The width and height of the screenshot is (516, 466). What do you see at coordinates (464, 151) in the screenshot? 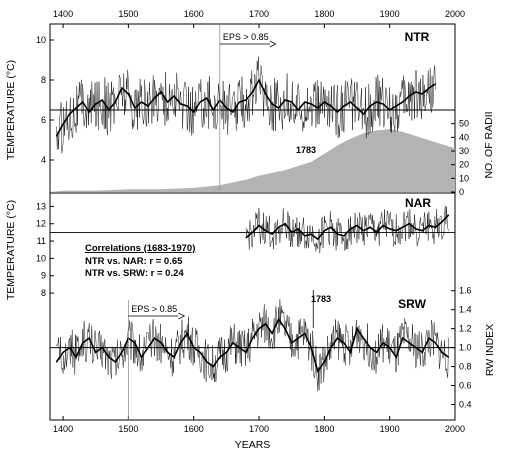
I see `radii-tick-label: 30` at bounding box center [464, 151].